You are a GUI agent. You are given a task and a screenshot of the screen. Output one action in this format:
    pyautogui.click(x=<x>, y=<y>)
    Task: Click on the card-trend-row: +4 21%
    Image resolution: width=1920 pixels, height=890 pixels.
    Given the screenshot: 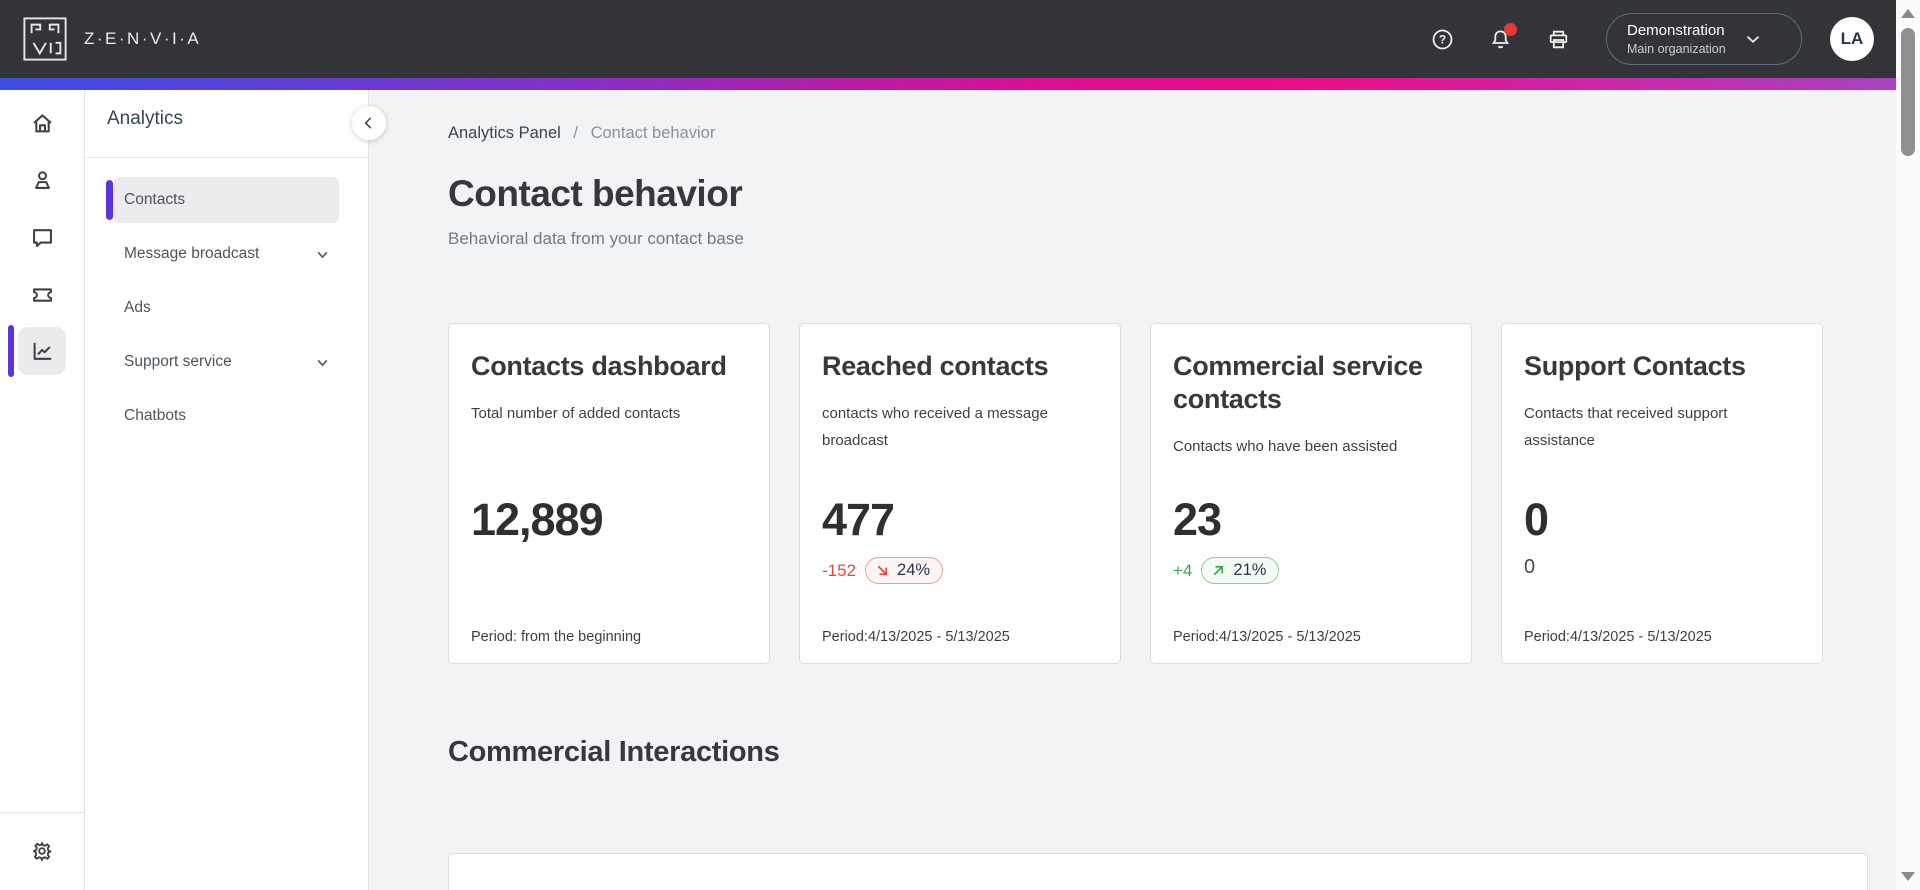 What is the action you would take?
    pyautogui.click(x=1226, y=570)
    